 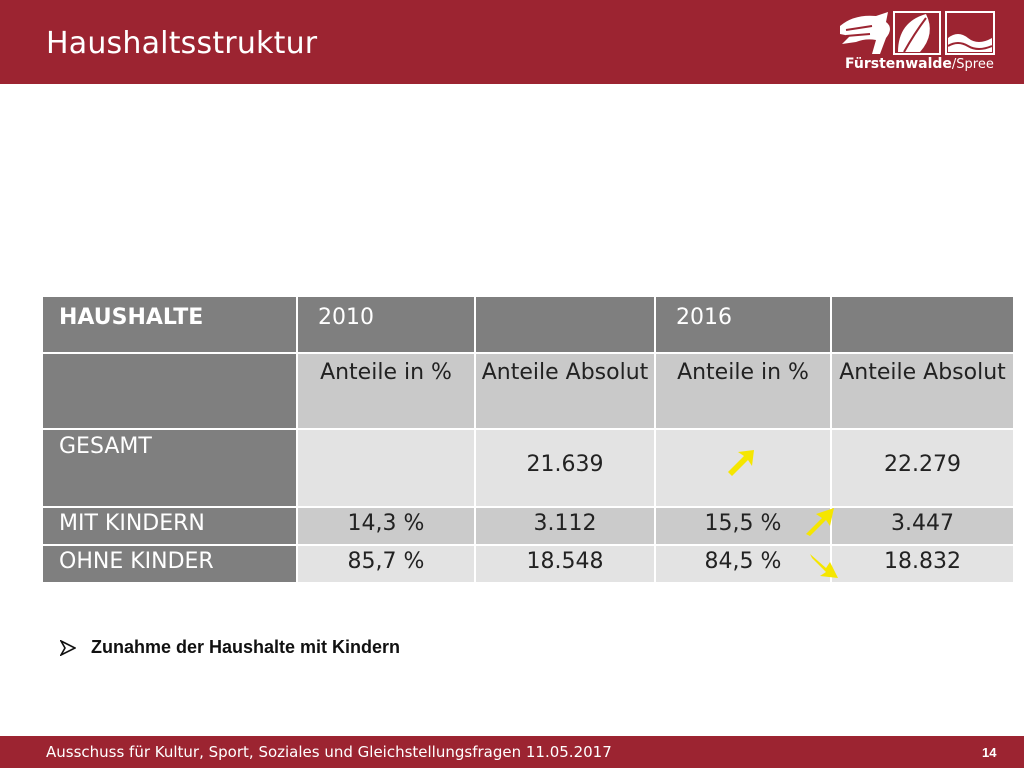 I want to click on table-row: OHNE KINDER 85,7 % 18.548 84,5 % 18.832, so click(x=529, y=564).